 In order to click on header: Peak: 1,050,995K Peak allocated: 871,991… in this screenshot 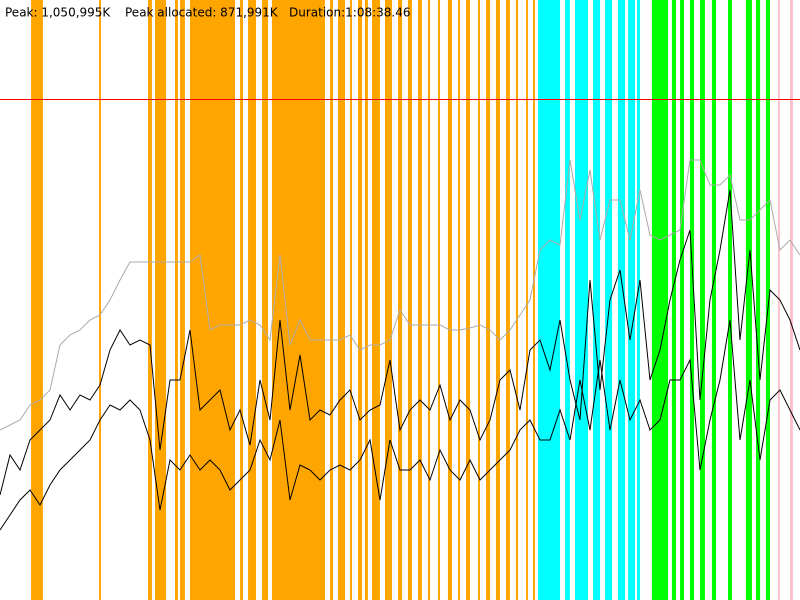, I will do `click(208, 13)`.